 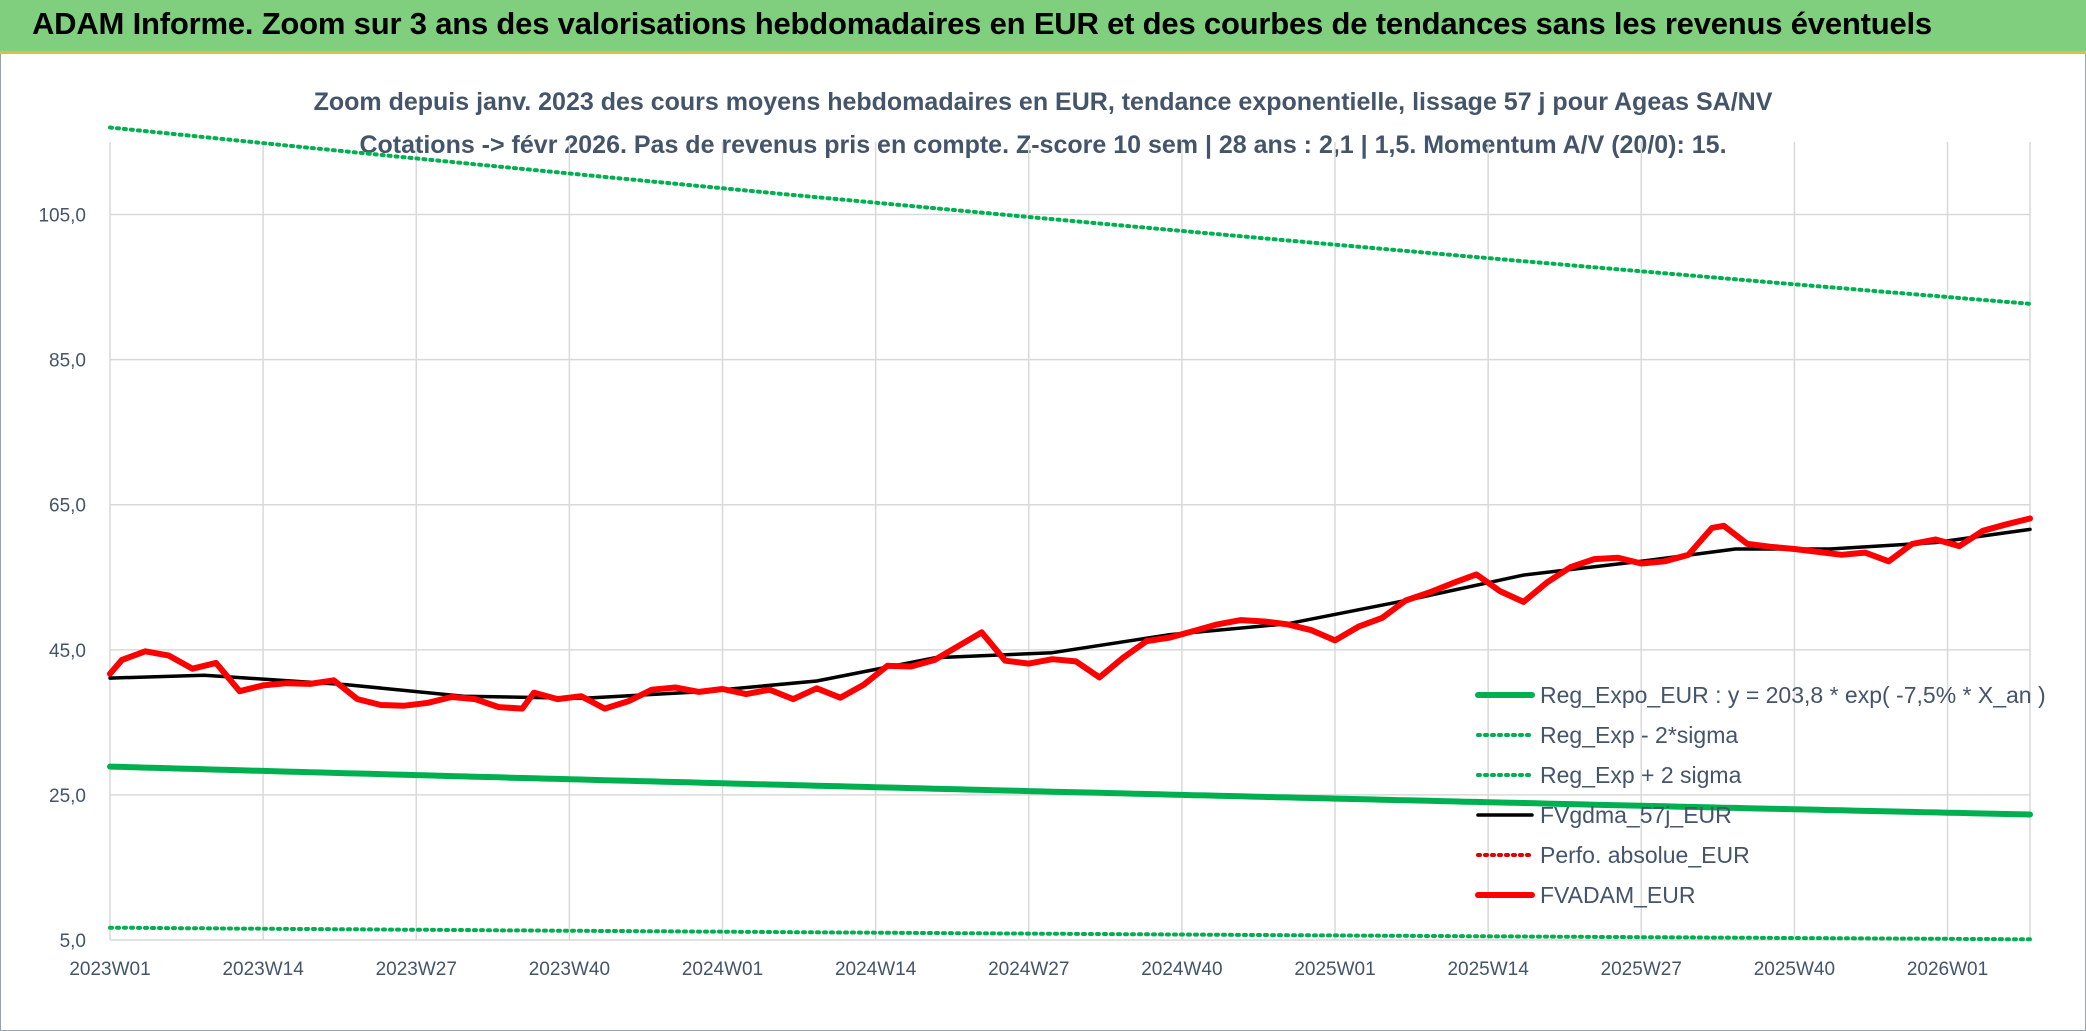 What do you see at coordinates (1641, 775) in the screenshot?
I see `legend-label: Reg_Exp + 2 sigma` at bounding box center [1641, 775].